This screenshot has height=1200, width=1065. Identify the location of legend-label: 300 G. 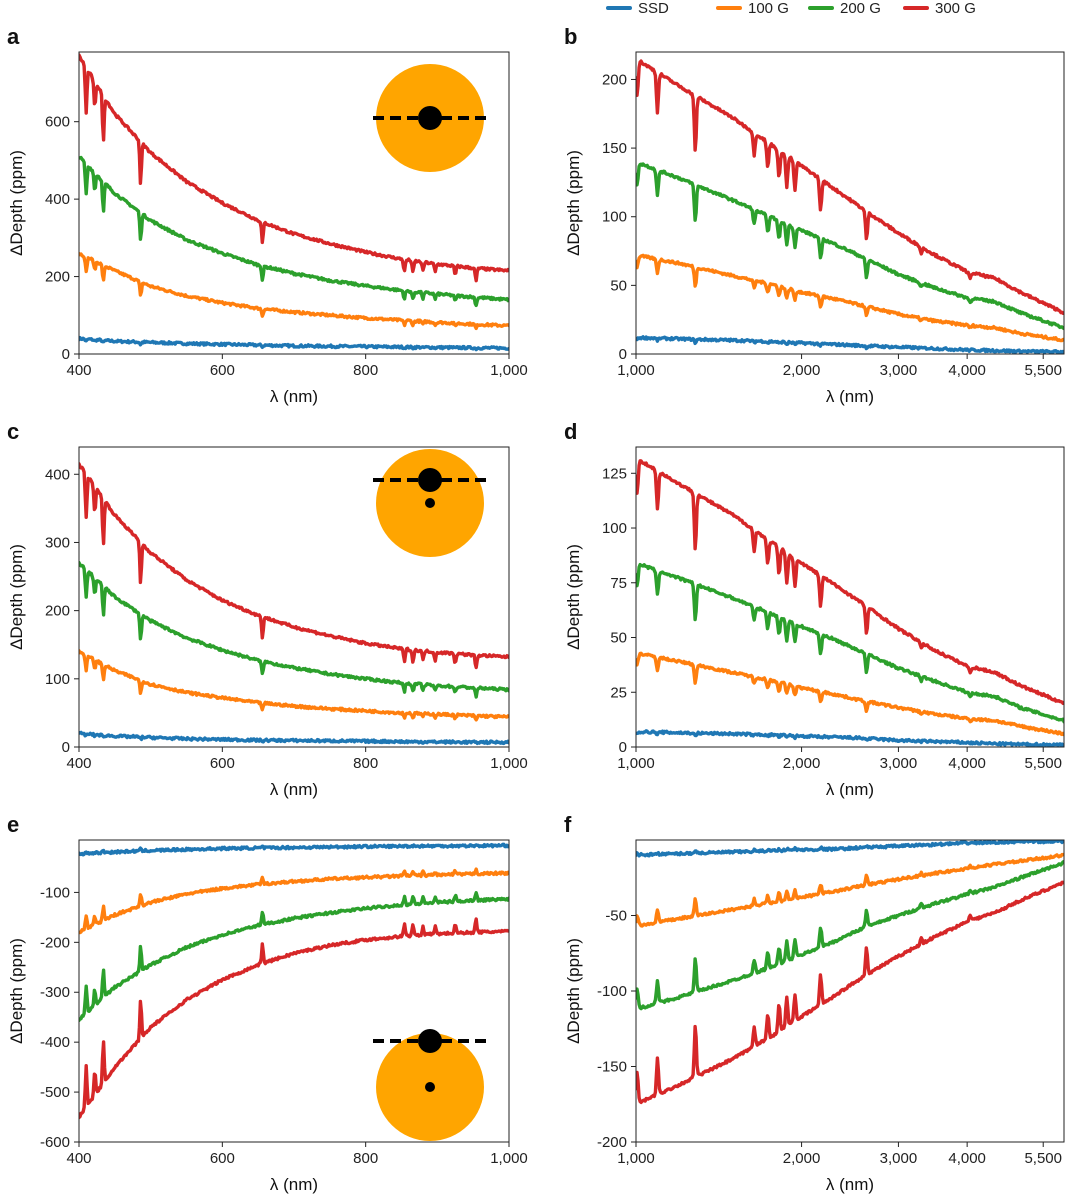
(955, 8).